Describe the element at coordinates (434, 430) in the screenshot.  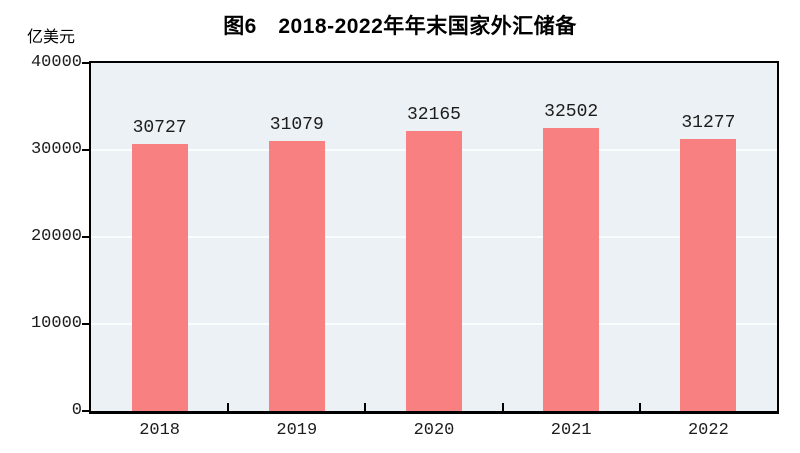
I see `x-tick-label-2020: 2020` at that location.